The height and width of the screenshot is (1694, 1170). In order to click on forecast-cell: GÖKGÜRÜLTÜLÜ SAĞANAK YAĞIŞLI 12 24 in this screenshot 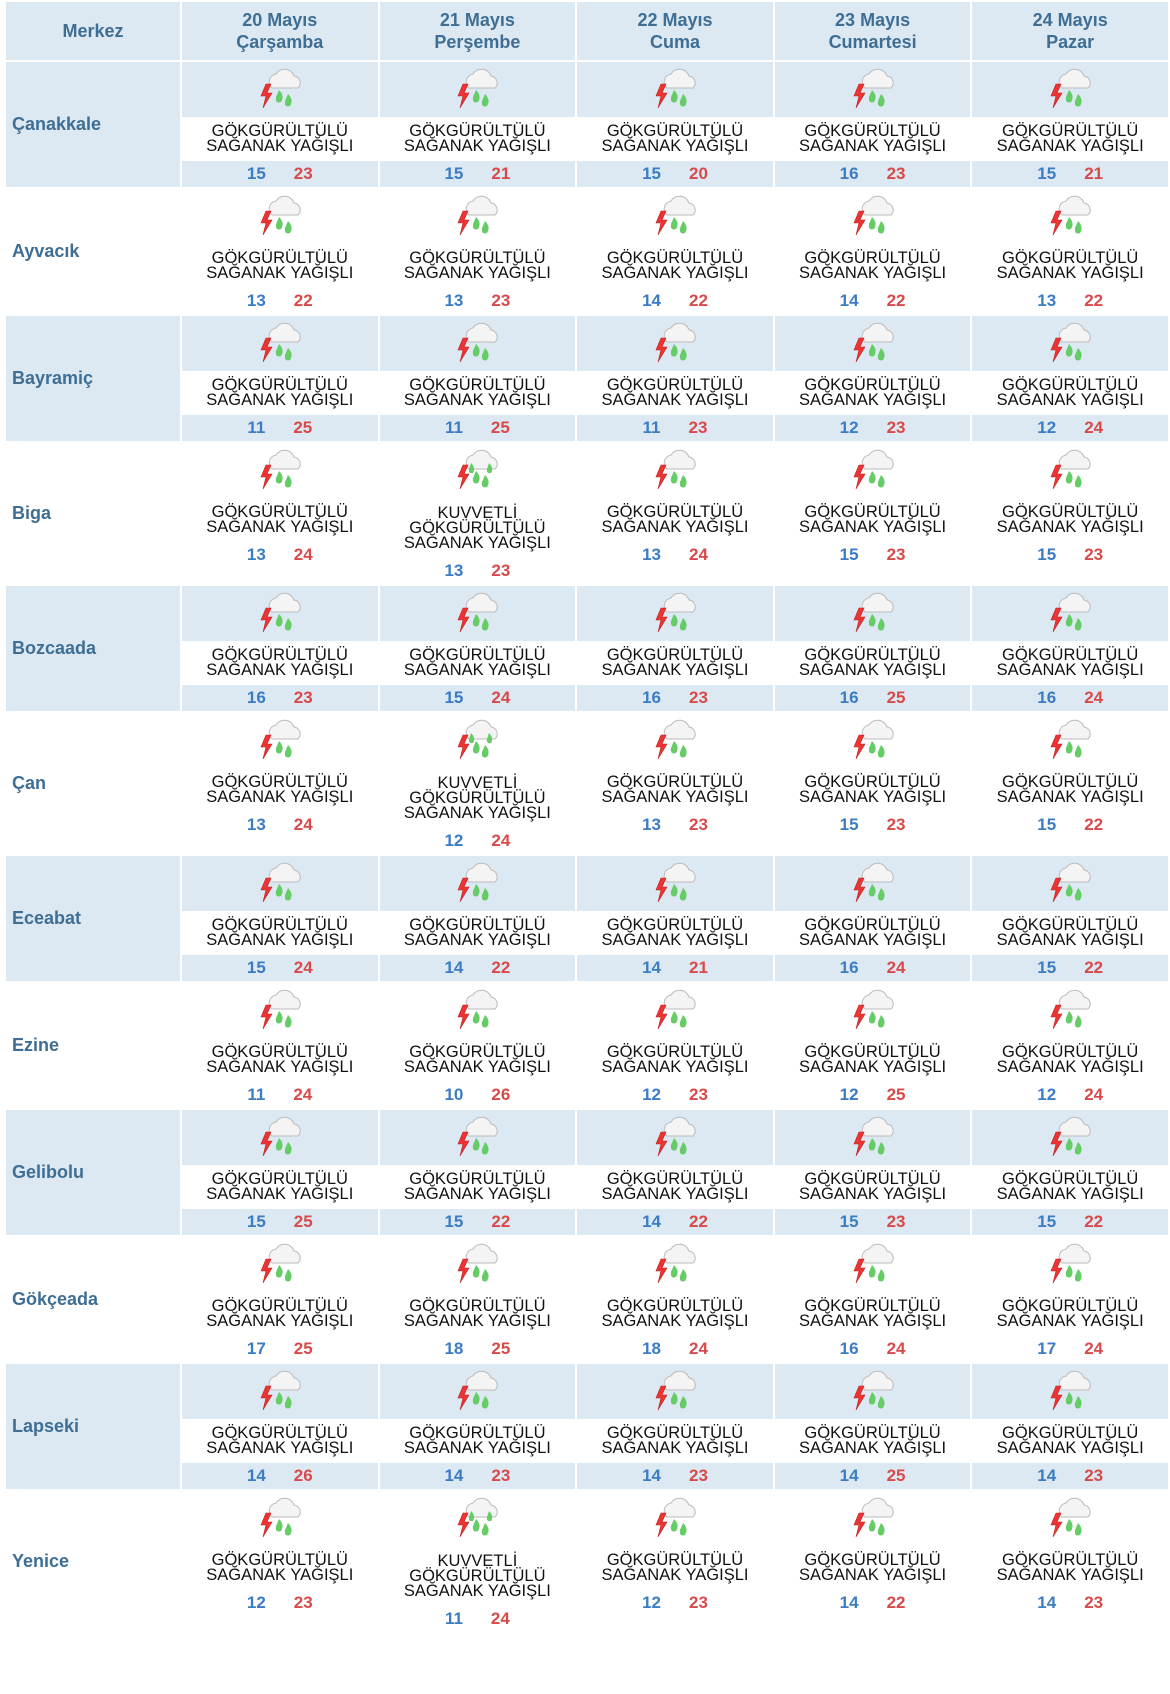, I will do `click(1070, 1045)`.